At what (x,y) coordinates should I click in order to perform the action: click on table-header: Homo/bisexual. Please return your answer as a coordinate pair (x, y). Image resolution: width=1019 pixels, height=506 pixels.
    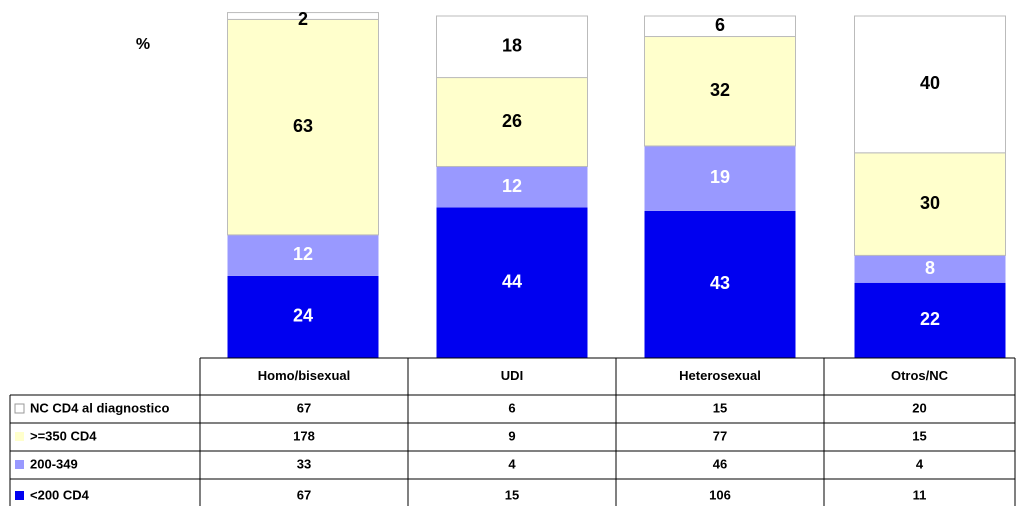
    Looking at the image, I should click on (304, 375).